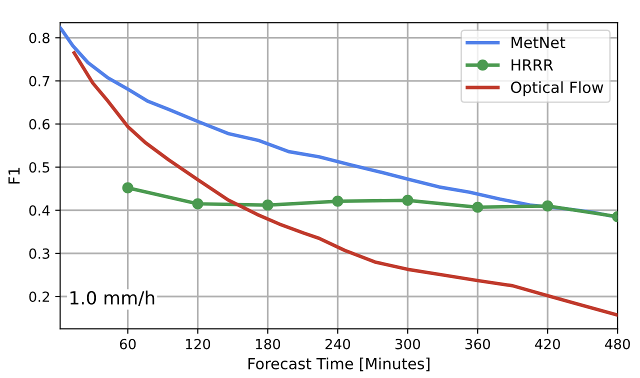  What do you see at coordinates (533, 64) in the screenshot?
I see `legend-label: HRRR` at bounding box center [533, 64].